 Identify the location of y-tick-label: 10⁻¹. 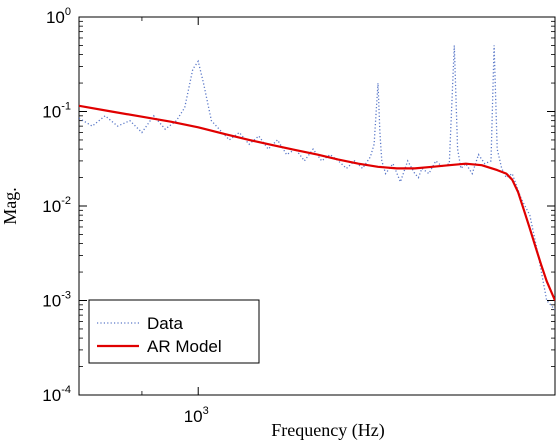
(56, 111).